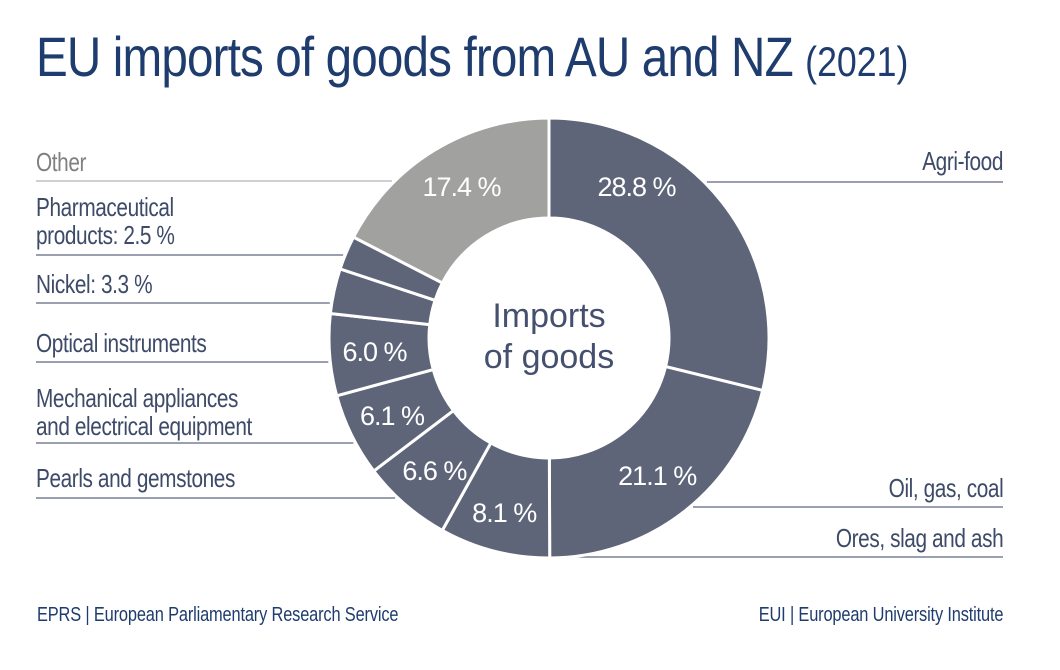 This screenshot has width=1060, height=670. What do you see at coordinates (549, 337) in the screenshot?
I see `donut-center-label: Imports of goods` at bounding box center [549, 337].